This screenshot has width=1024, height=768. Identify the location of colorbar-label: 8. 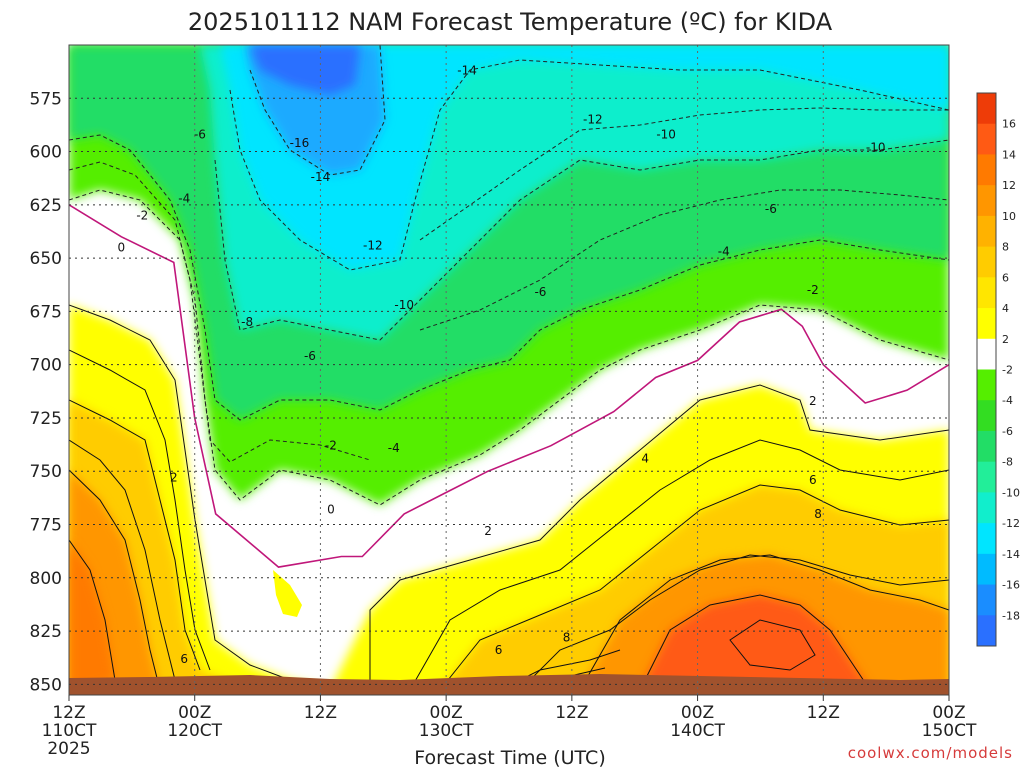
(1005, 247).